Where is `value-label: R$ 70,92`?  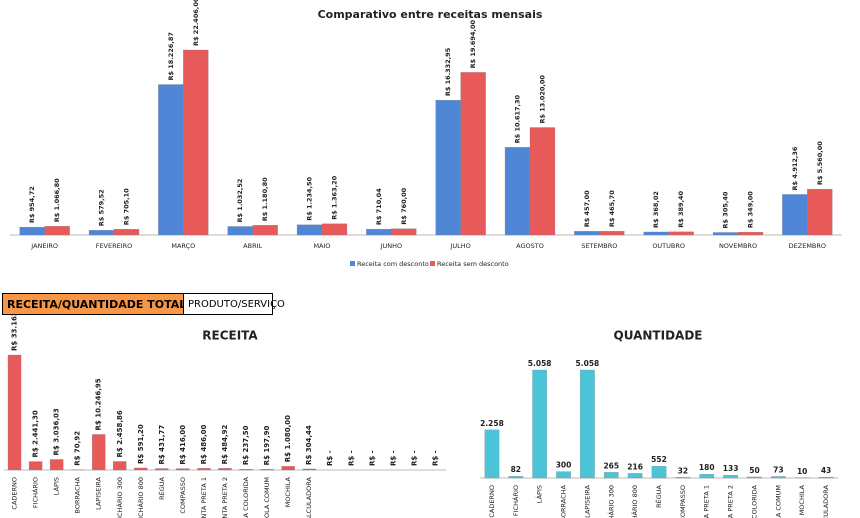
value-label: R$ 70,92 is located at coordinates (78, 448).